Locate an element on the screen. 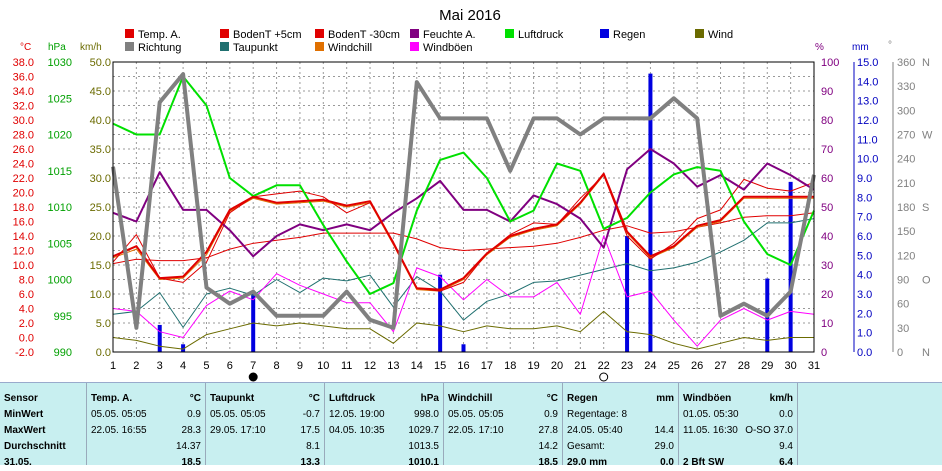  x-tick-label: 6 is located at coordinates (230, 366).